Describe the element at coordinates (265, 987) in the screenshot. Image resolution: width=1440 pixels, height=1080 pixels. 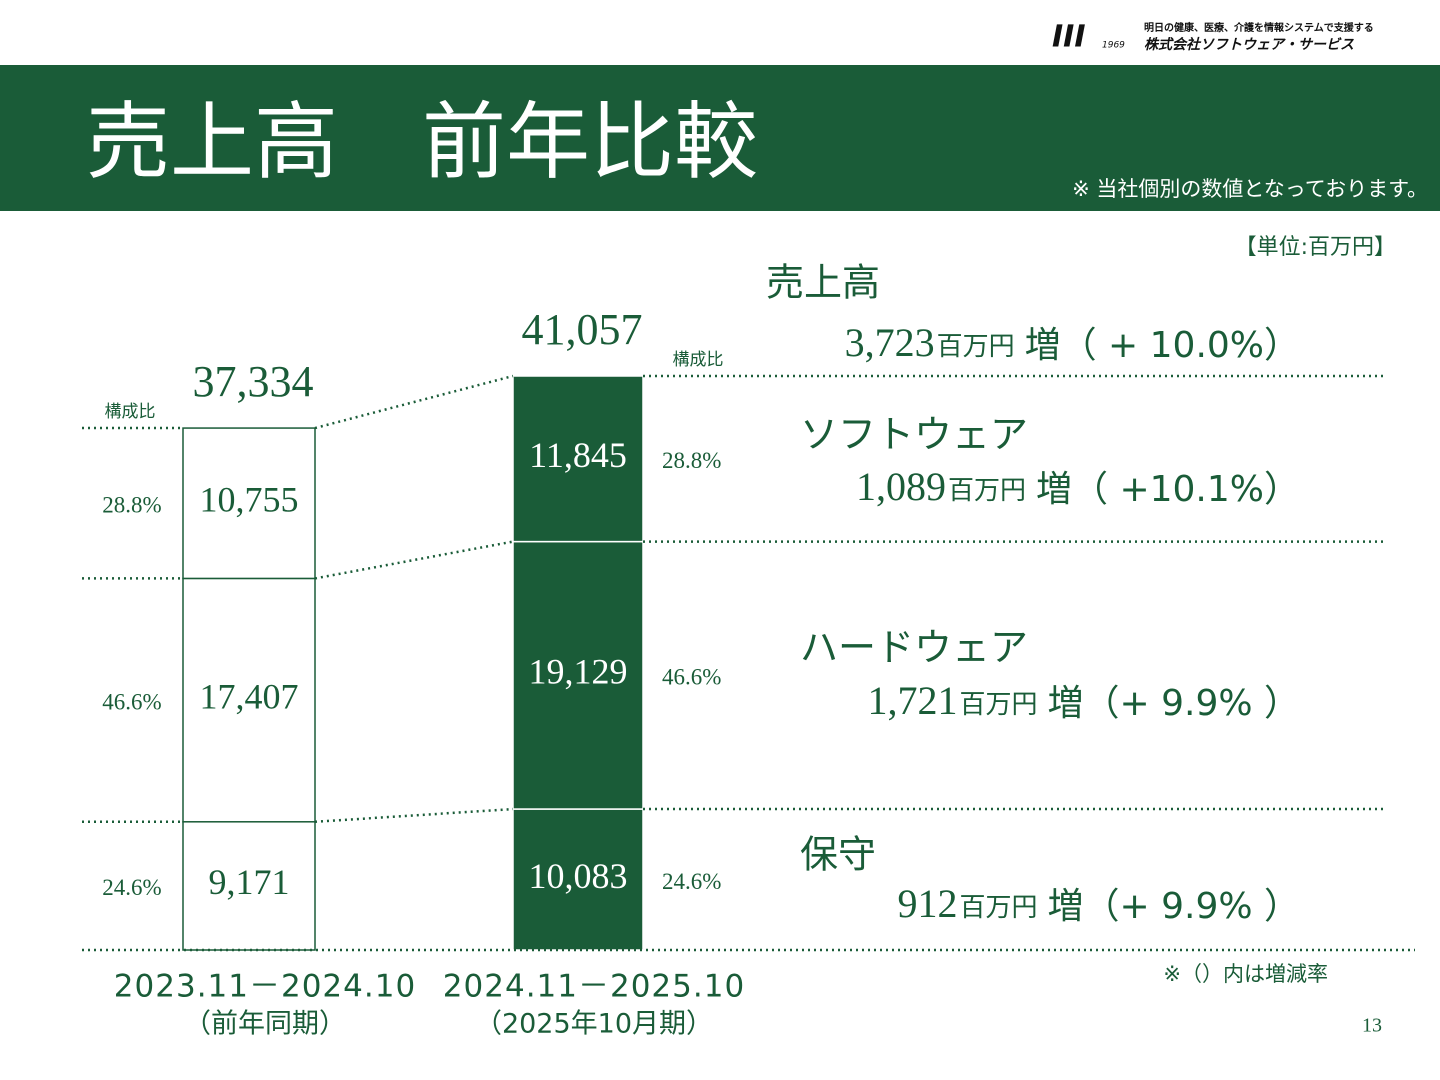
I see `x-tick-label: 2023.11－2024.10` at that location.